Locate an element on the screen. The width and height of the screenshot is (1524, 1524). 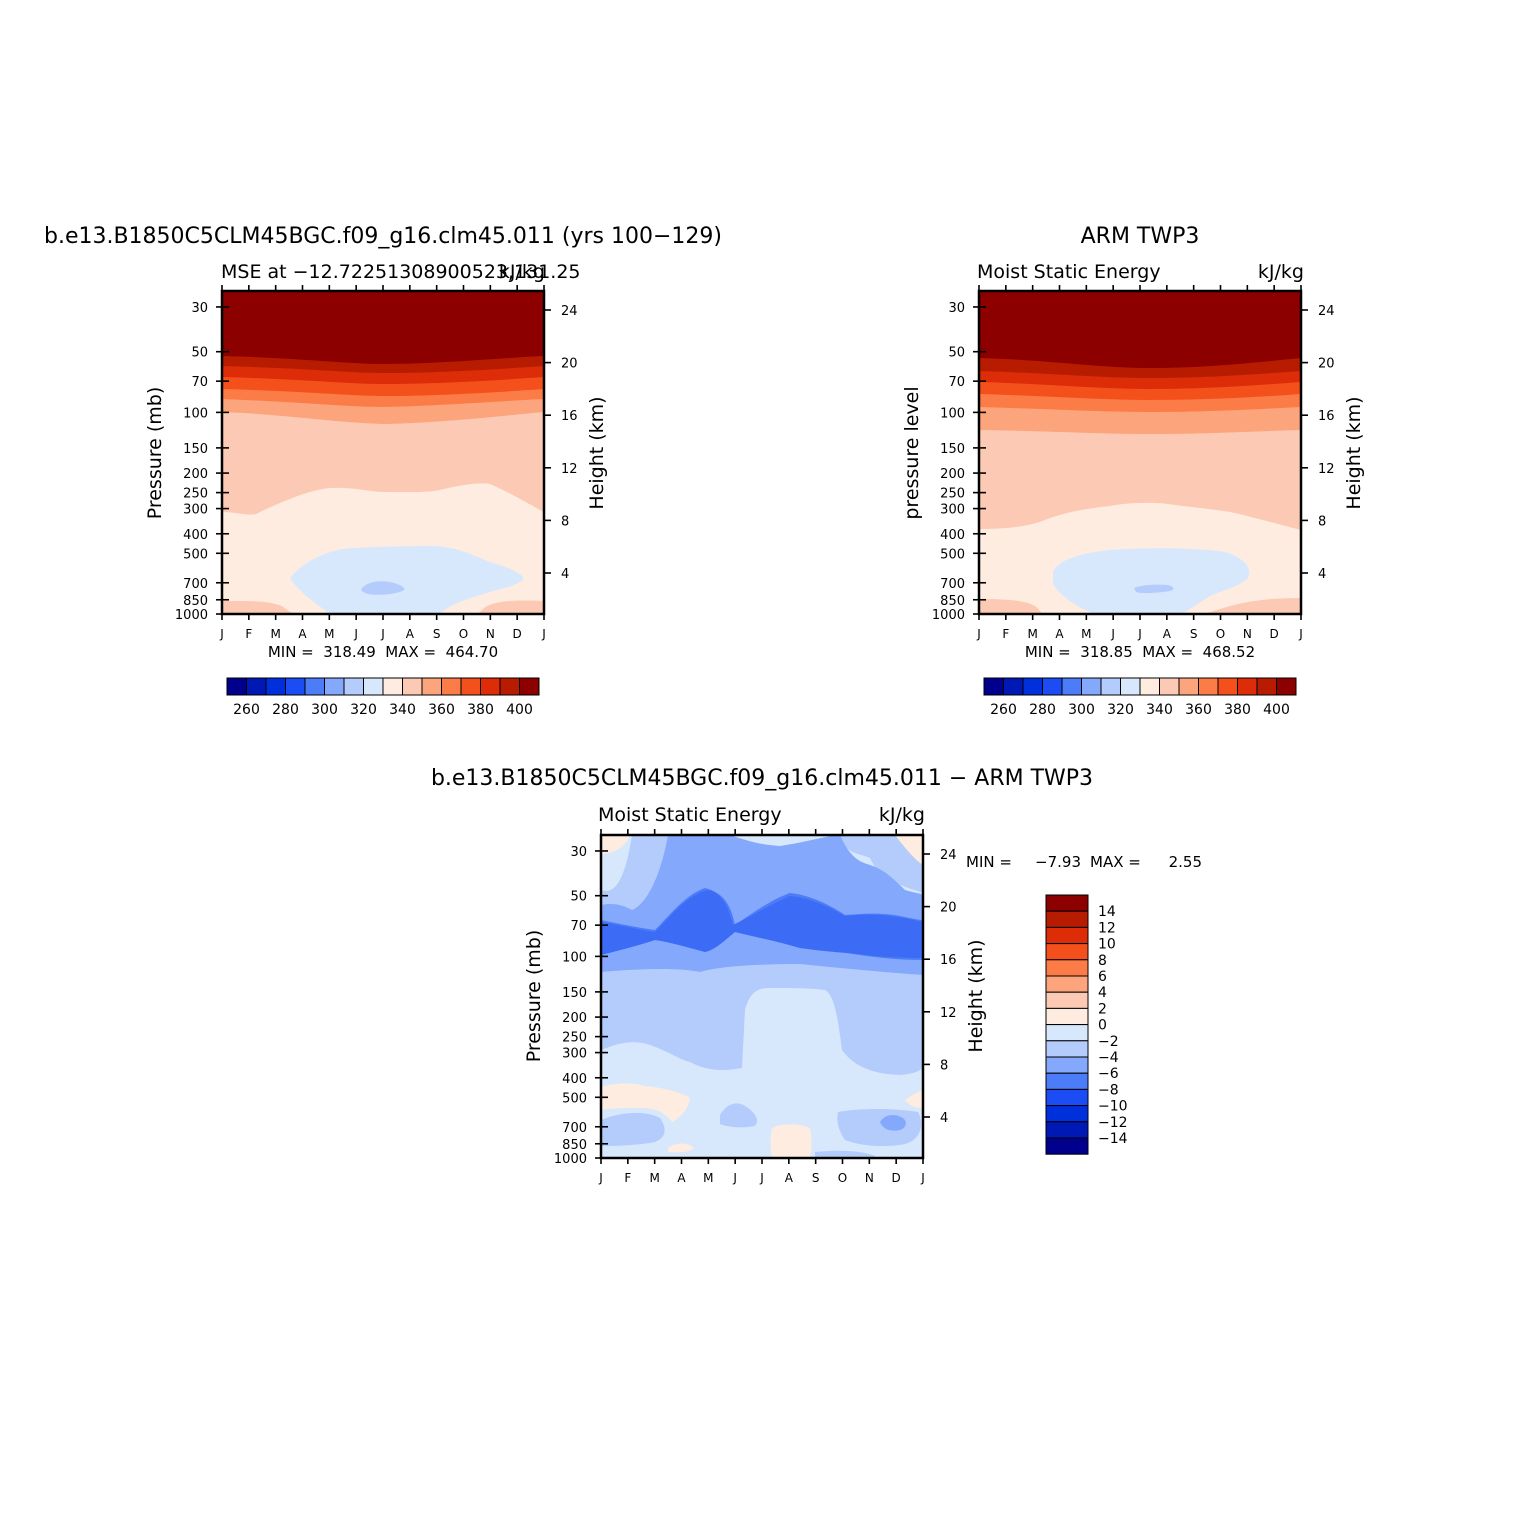
colorbar-label: −10 is located at coordinates (1113, 1107).